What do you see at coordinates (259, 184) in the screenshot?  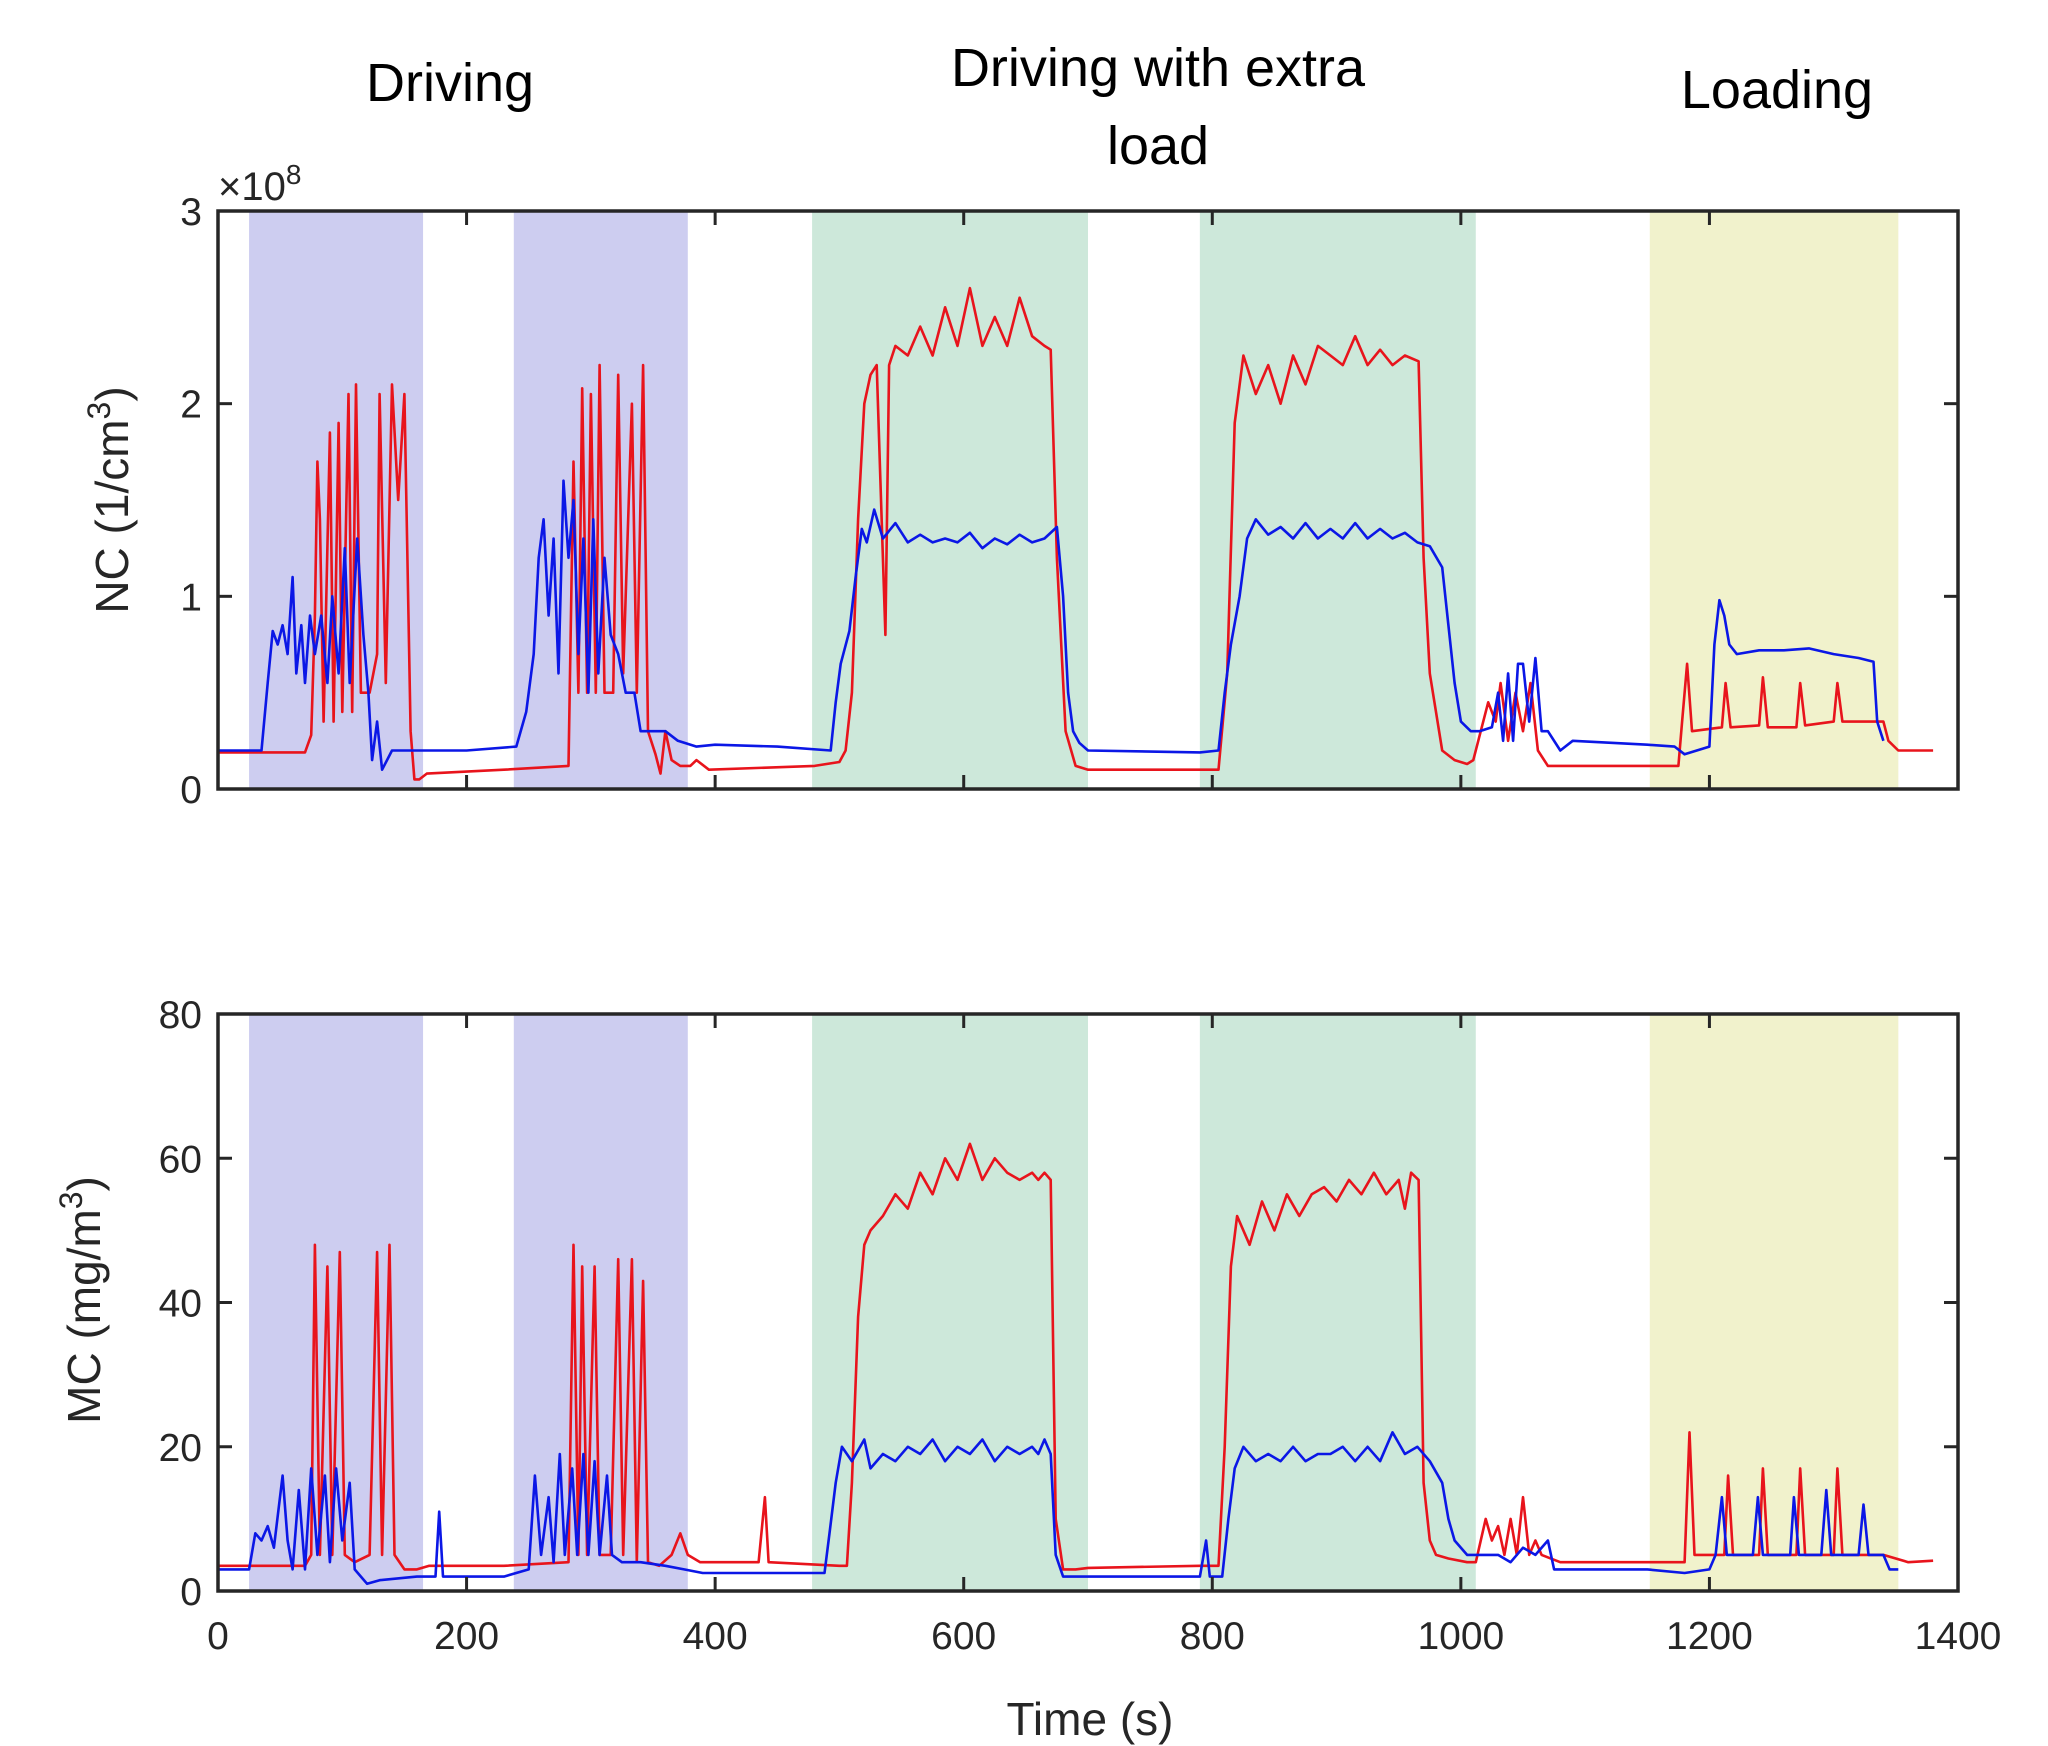 I see `nc-exponent-label: ×10⁸` at bounding box center [259, 184].